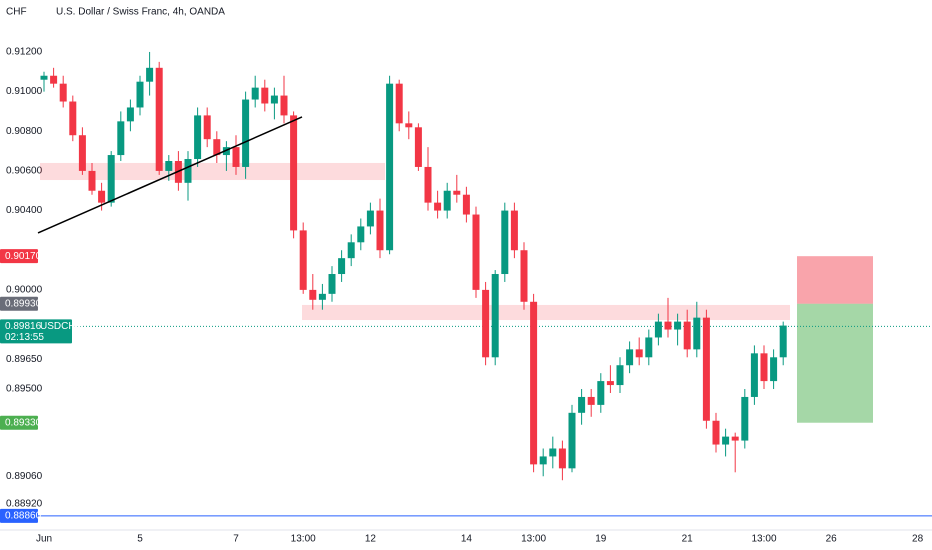 The image size is (932, 550). I want to click on supply-zone, so click(212, 171).